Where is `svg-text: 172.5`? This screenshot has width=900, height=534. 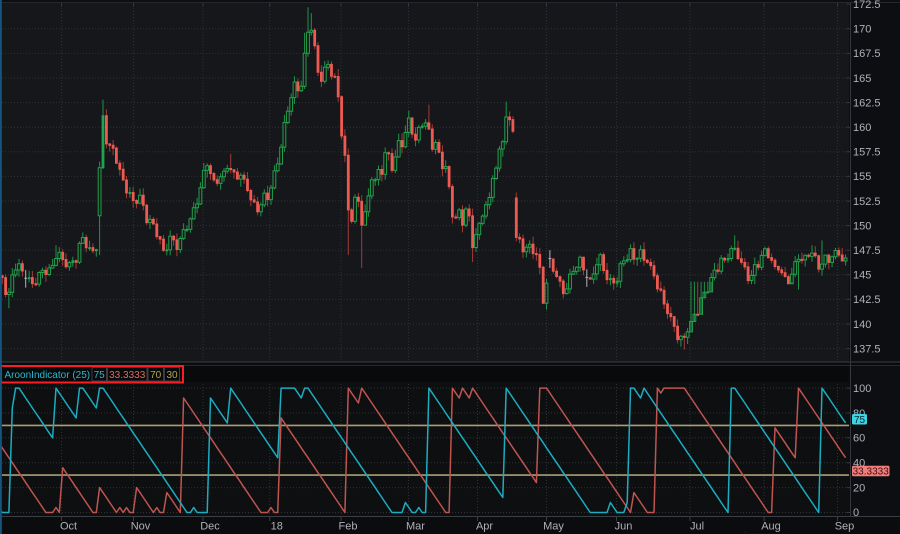
svg-text: 172.5 is located at coordinates (867, 5).